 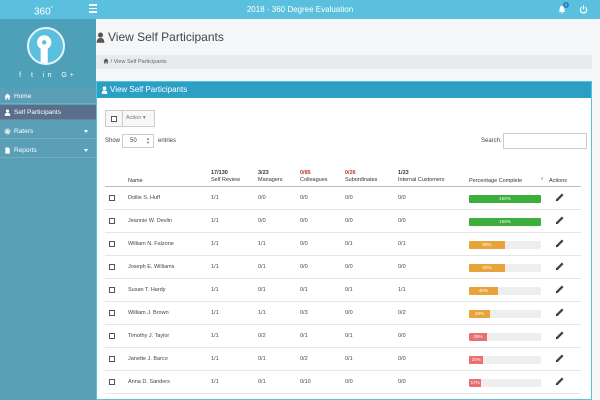 I want to click on page-title-text: View Self Participants, so click(x=166, y=37).